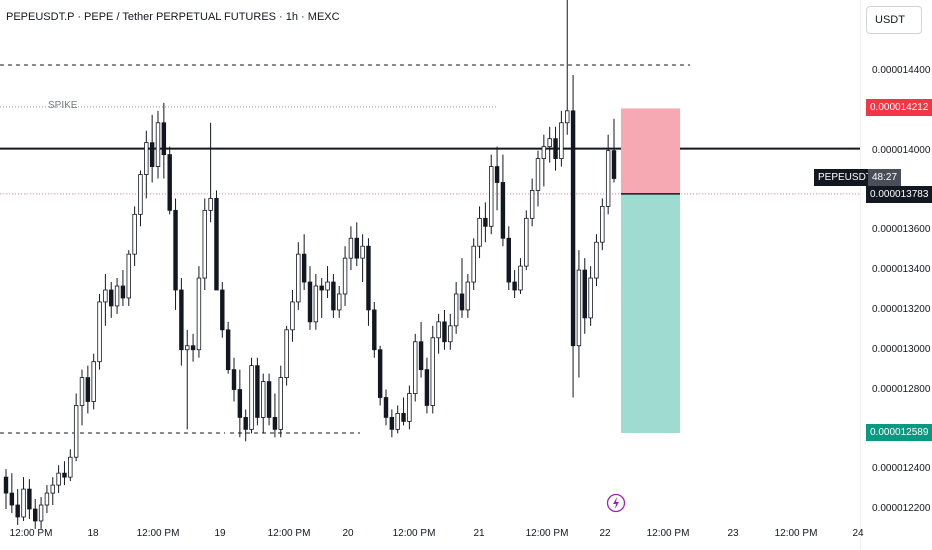 This screenshot has width=932, height=550. I want to click on currency-selector: USDT, so click(894, 20).